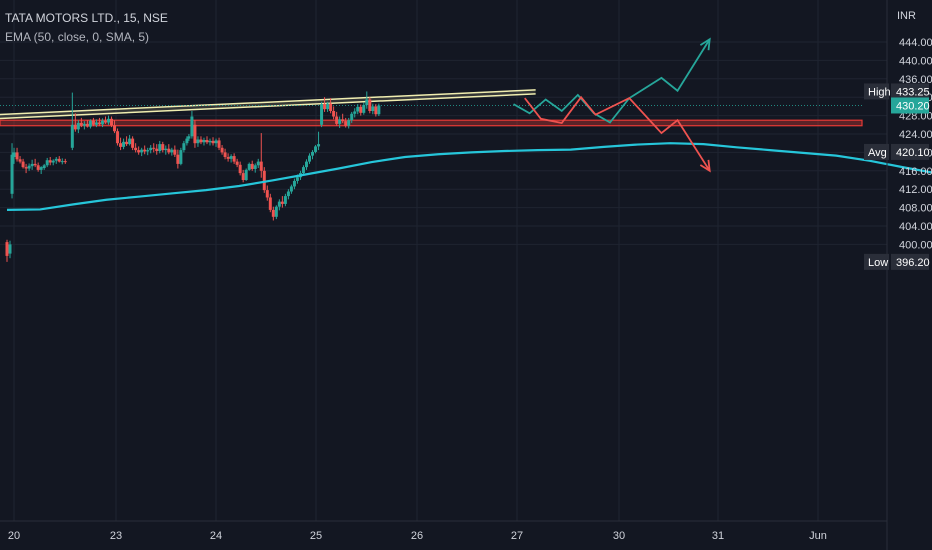 The image size is (932, 550). What do you see at coordinates (86, 18) in the screenshot?
I see `symbol-title: TATA MOTORS LTD., 15, NSE` at bounding box center [86, 18].